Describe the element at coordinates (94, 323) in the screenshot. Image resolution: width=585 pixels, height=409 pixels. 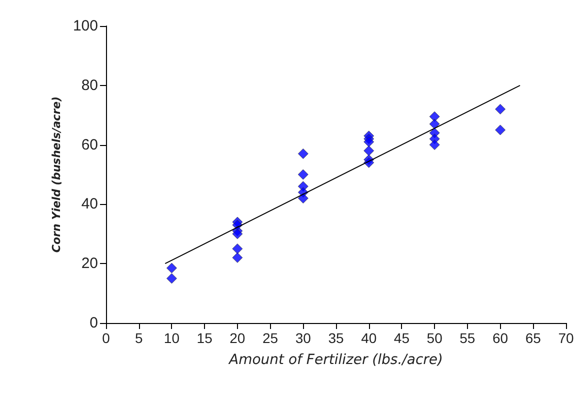
I see `y-tick-label: 0` at that location.